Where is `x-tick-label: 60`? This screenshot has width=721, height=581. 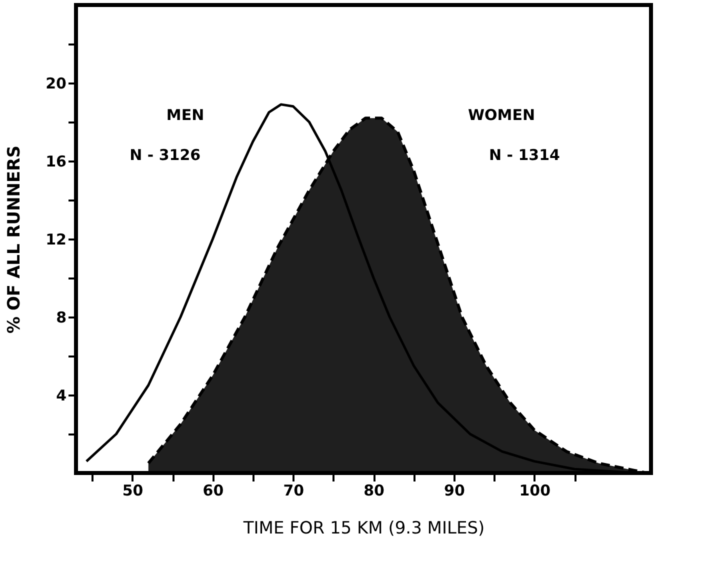 x-tick-label: 60 is located at coordinates (213, 491).